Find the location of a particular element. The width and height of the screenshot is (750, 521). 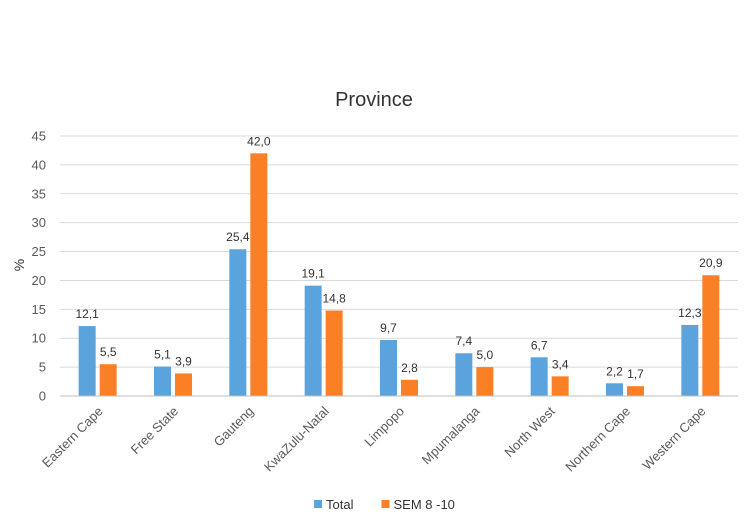

bar-sem-eastern-cape is located at coordinates (108, 380).